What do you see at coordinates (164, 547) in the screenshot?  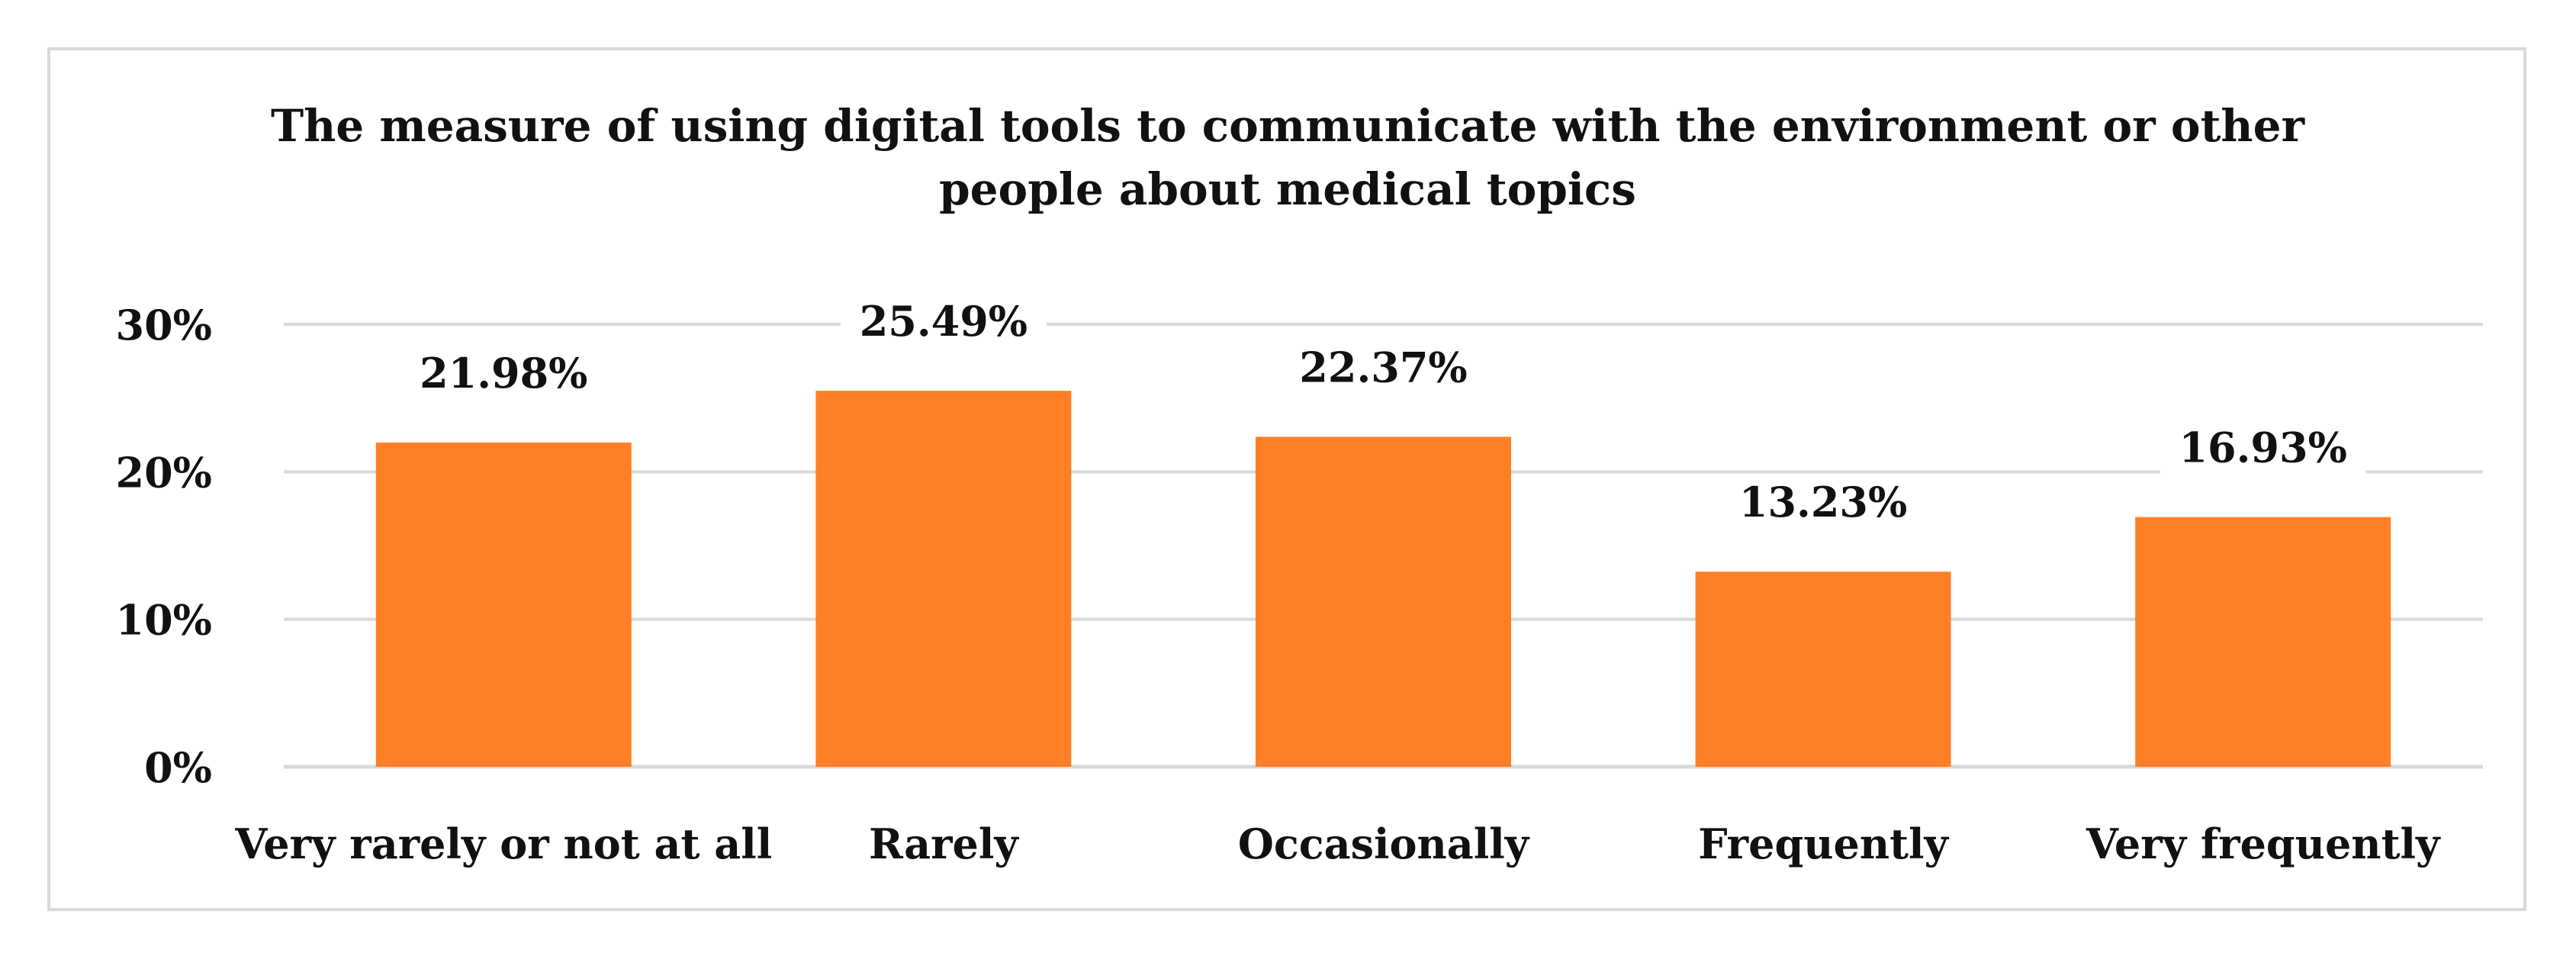 I see `y-axis-tick-labels: 0% 10% 20% 30%` at bounding box center [164, 547].